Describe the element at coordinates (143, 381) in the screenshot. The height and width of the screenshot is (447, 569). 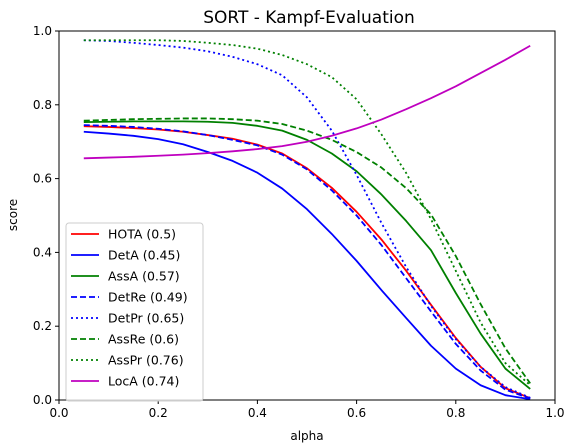
I see `legend-label: LocA (0.74)` at that location.